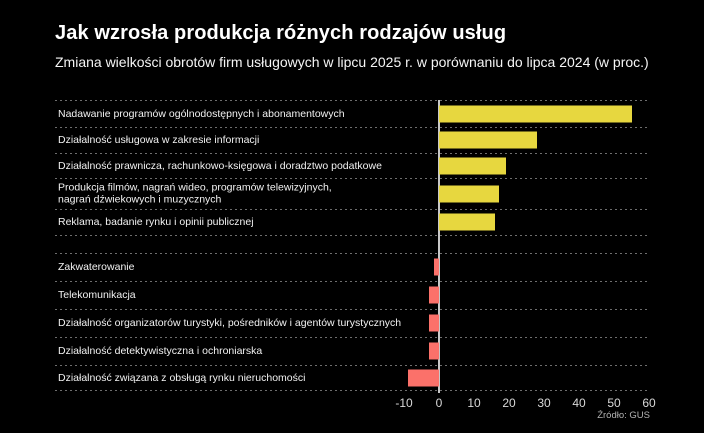 The width and height of the screenshot is (704, 433). What do you see at coordinates (579, 403) in the screenshot?
I see `x-axis-tick-label: 40` at bounding box center [579, 403].